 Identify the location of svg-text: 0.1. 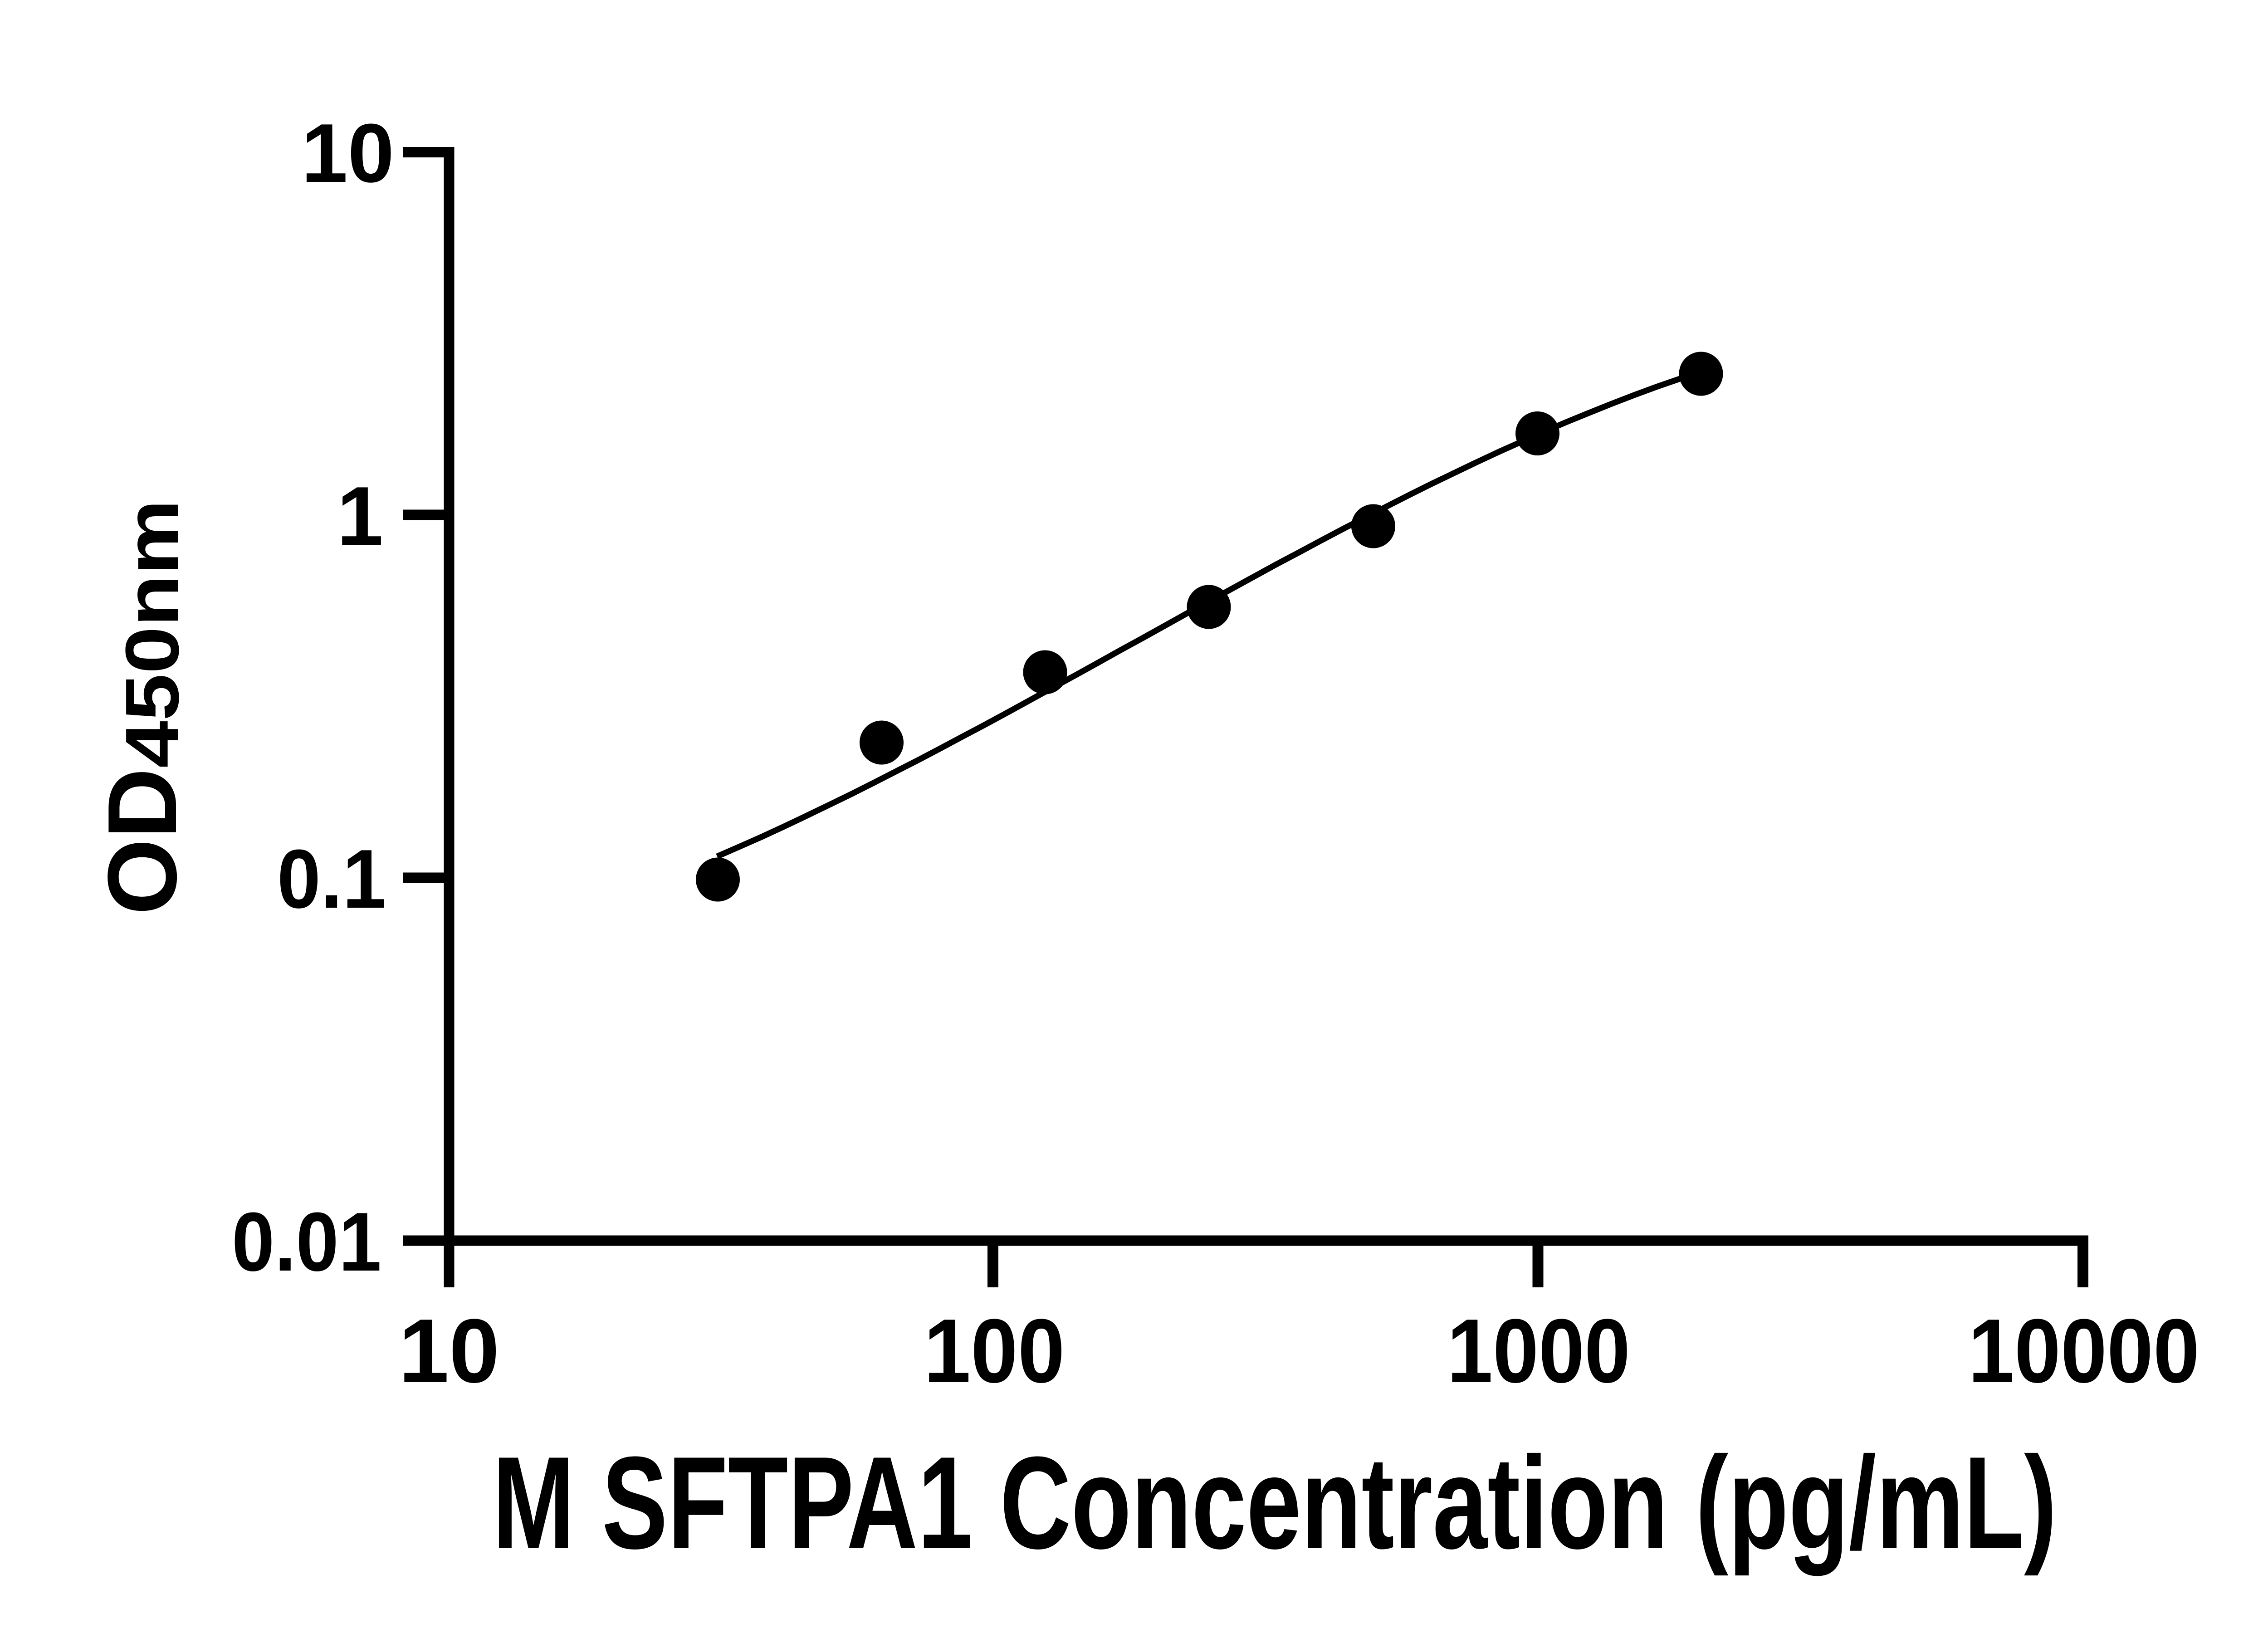
(332, 878).